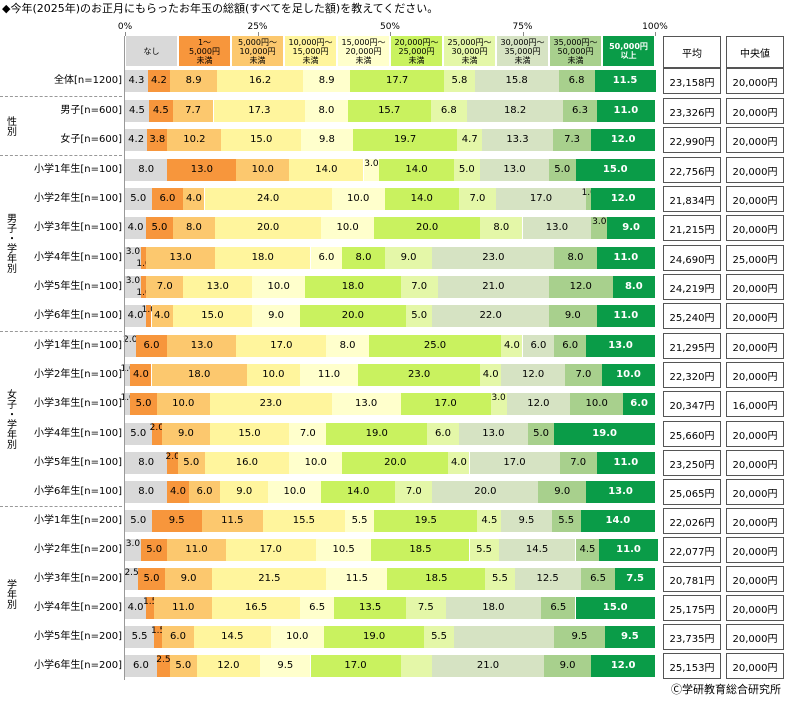 This screenshot has width=787, height=702. Describe the element at coordinates (628, 51) in the screenshot. I see `legend-entry: 50,000円 以上` at that location.